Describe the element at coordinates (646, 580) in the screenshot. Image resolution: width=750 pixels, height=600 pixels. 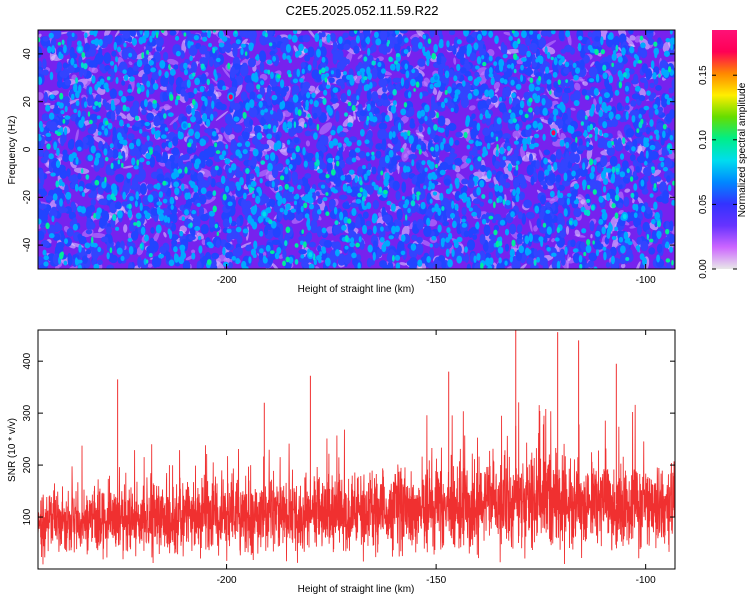
I see `x-tick-label: -100` at that location.